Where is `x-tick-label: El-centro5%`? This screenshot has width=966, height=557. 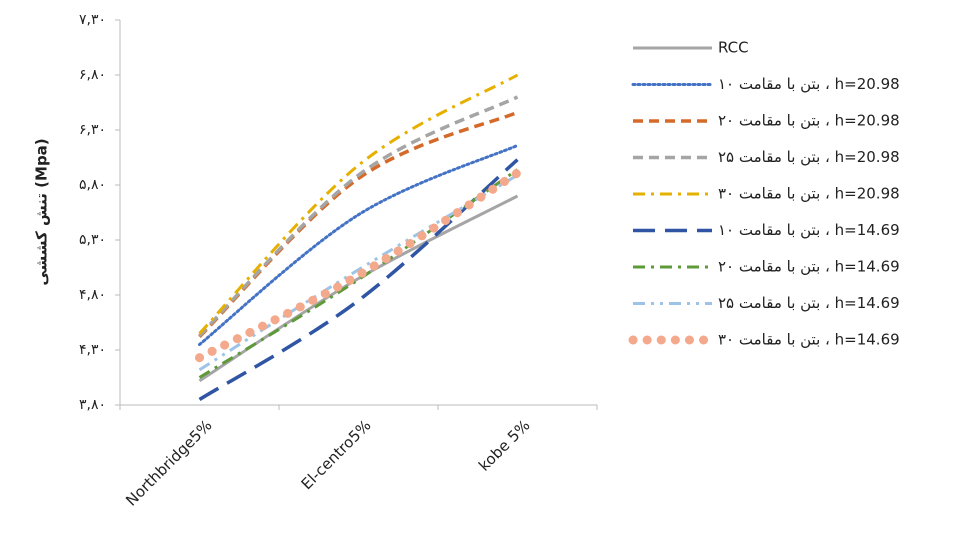 x-tick-label: El-centro5% is located at coordinates (336, 454).